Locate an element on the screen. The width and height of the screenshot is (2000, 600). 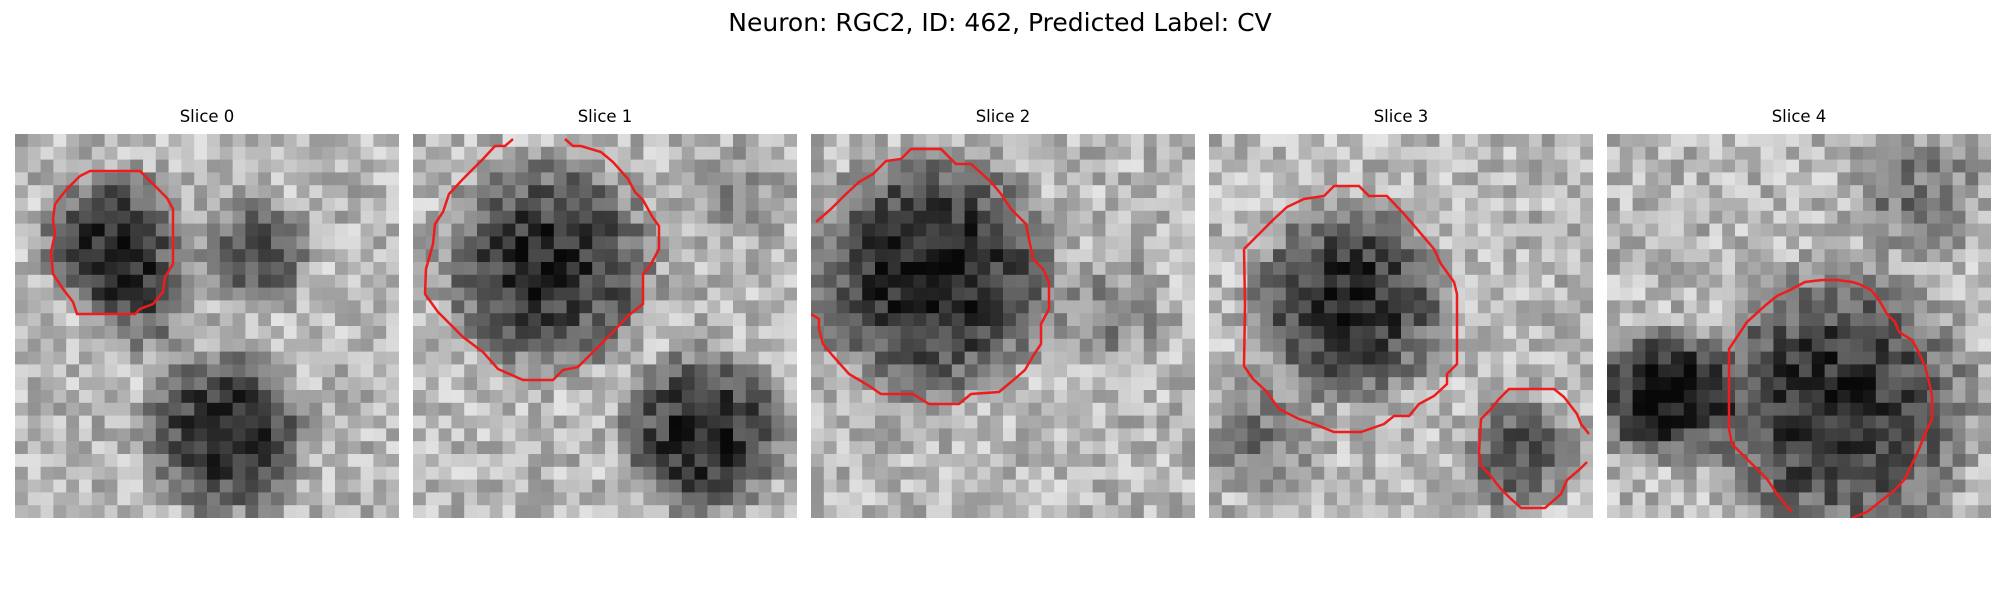
slice-title-3: Slice 3 is located at coordinates (1401, 116).